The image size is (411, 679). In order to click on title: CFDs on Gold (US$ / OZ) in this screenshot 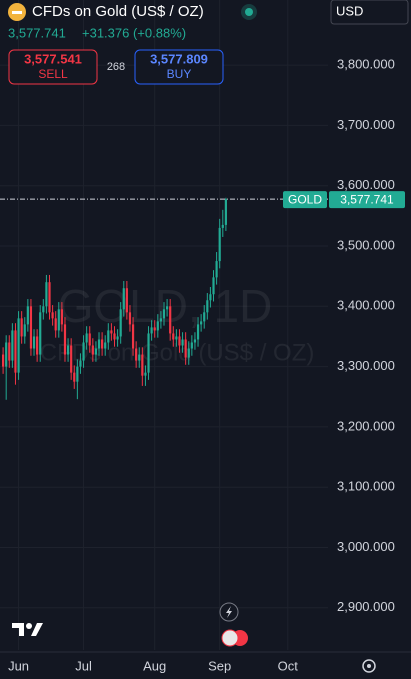, I will do `click(118, 11)`.